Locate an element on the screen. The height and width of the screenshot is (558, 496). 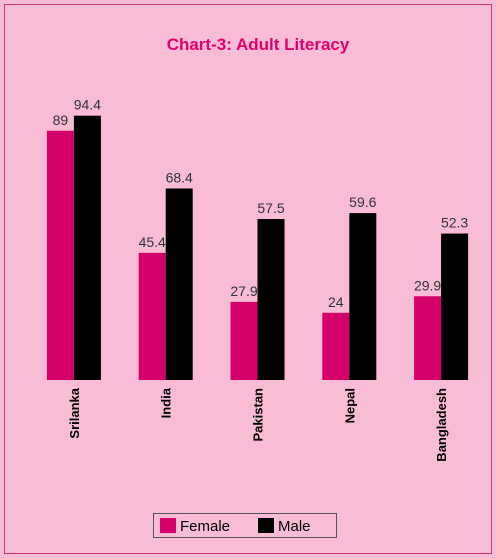
legend-label: Female is located at coordinates (205, 526).